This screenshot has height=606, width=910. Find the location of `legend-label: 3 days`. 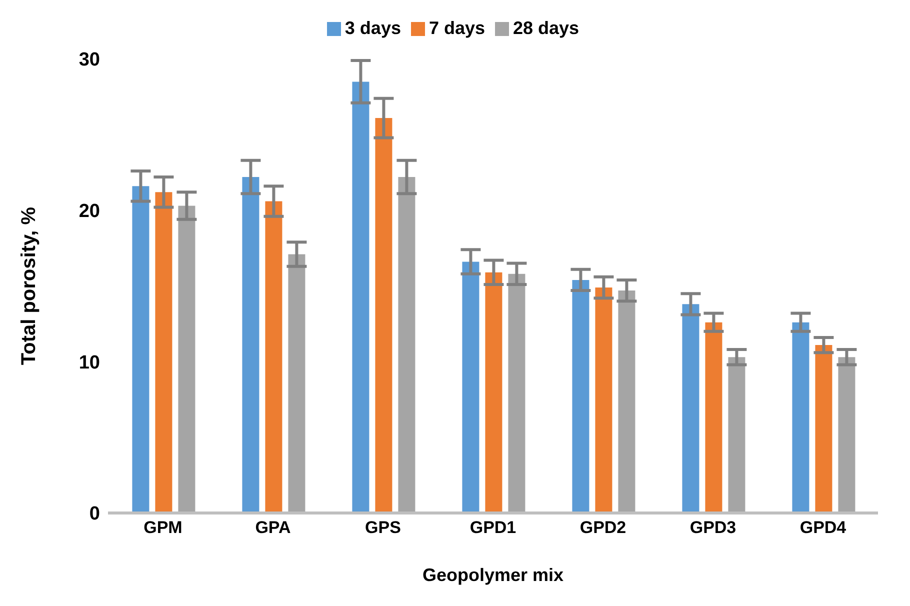

legend-label: 3 days is located at coordinates (372, 28).